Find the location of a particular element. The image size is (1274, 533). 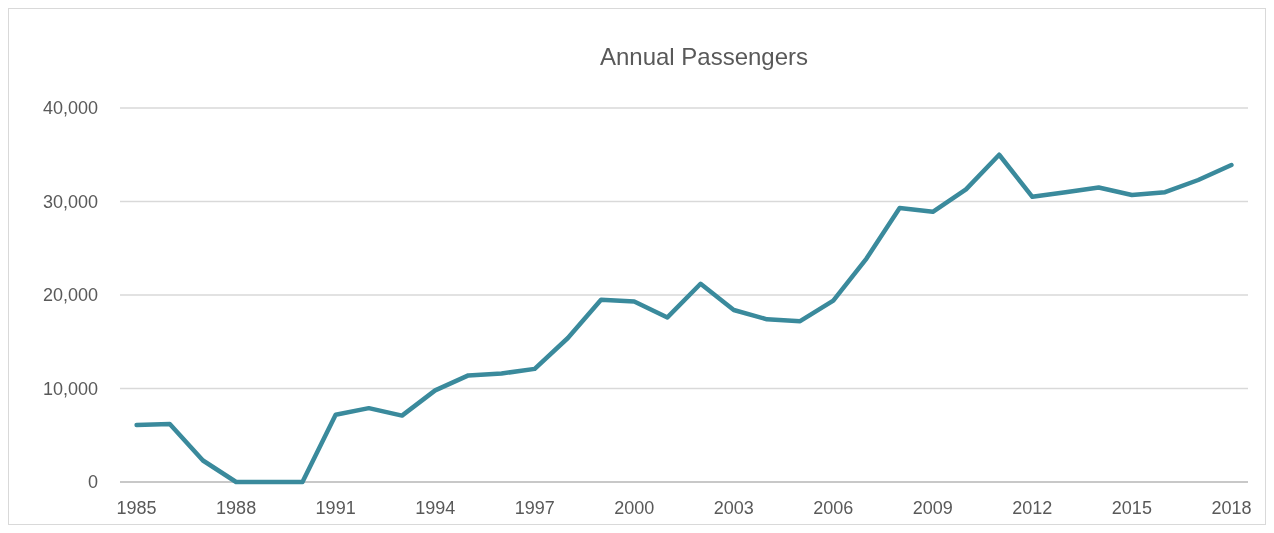

x-tick-label: 1988 is located at coordinates (236, 508).